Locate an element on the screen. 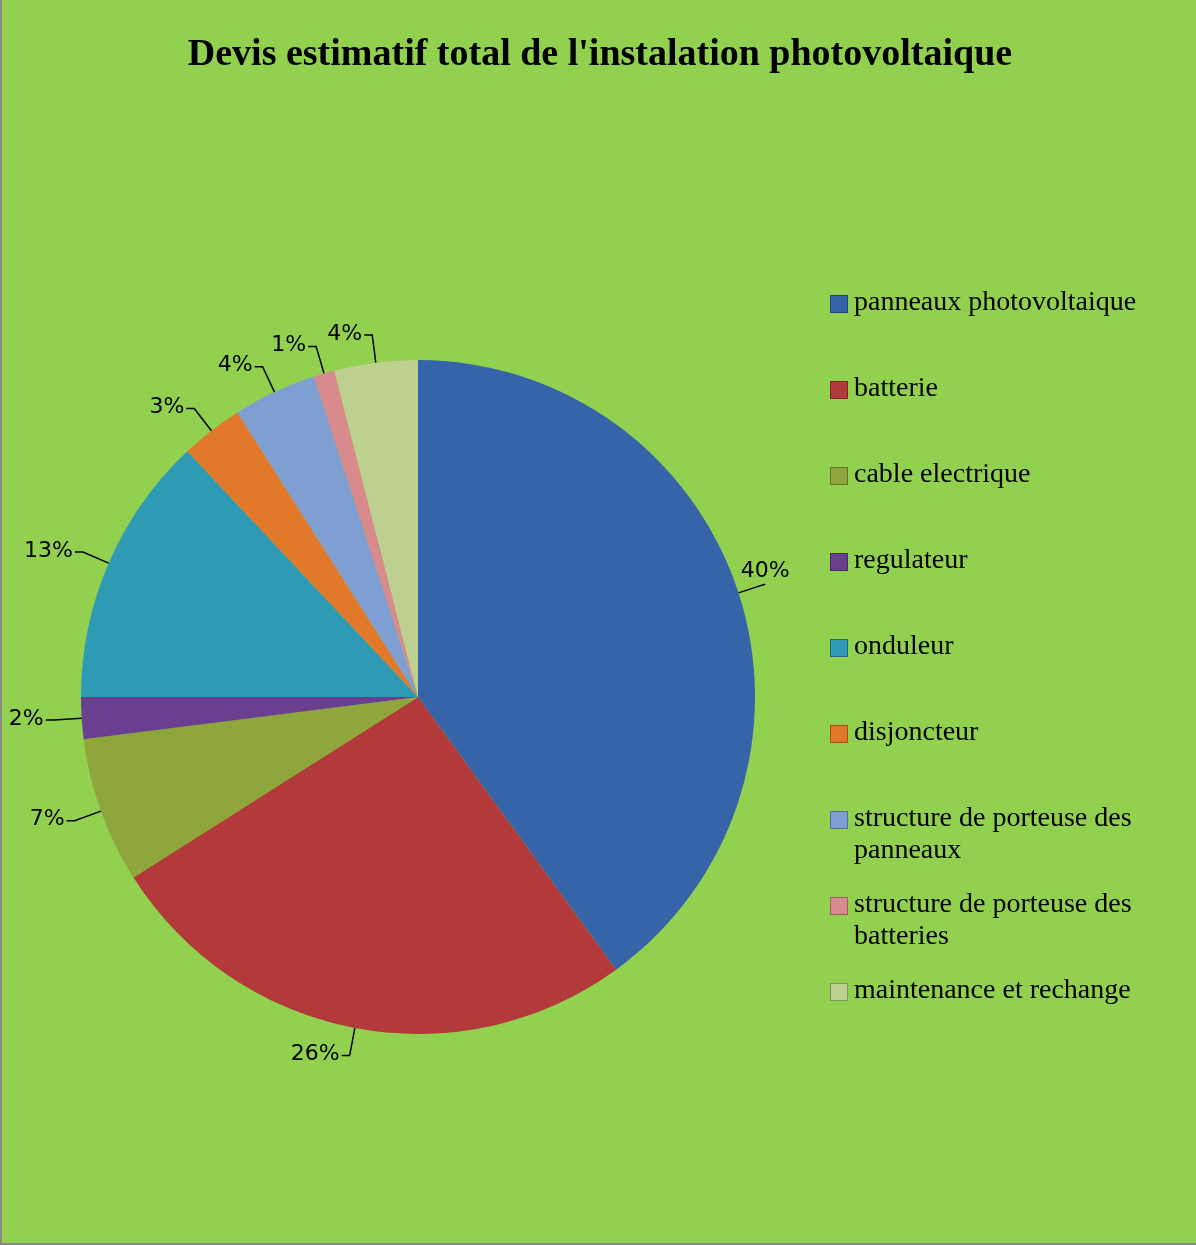  data-label: 1% is located at coordinates (289, 344).